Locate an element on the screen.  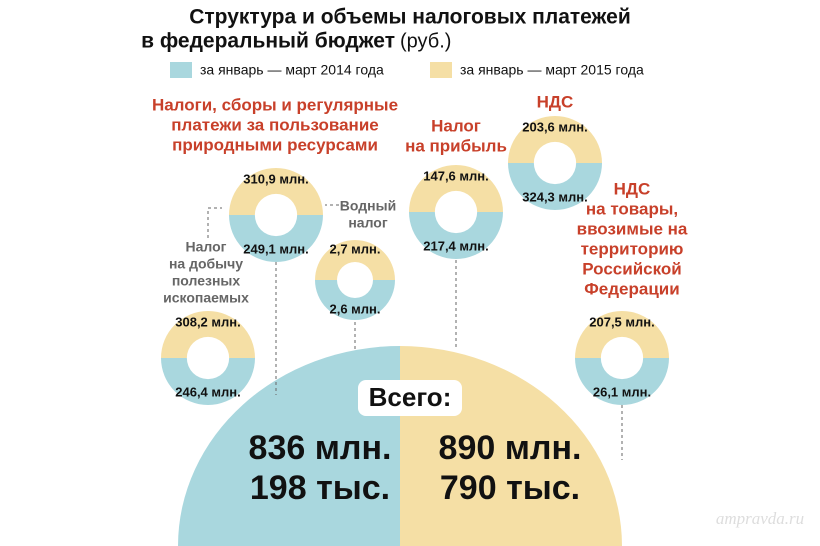
ring-label: платежи за пользование is located at coordinates (274, 124).